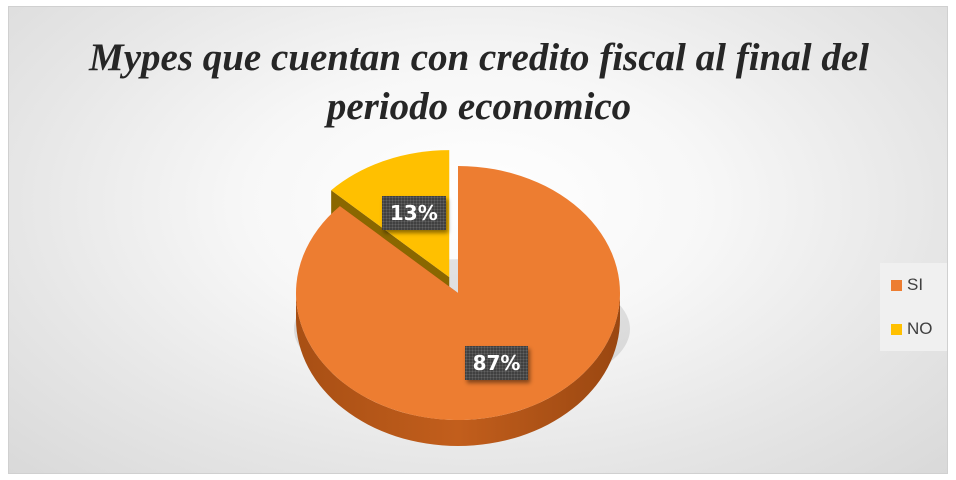 The width and height of the screenshot is (956, 480). Describe the element at coordinates (458, 369) in the screenshot. I see `pie-slice-si-side` at that location.